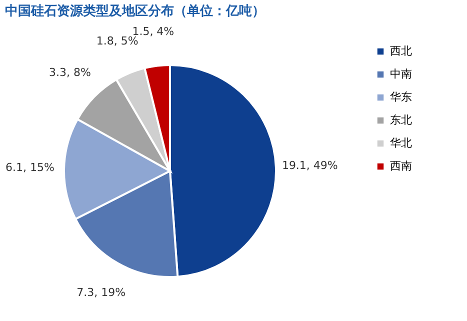 Image resolution: width=467 pixels, height=321 pixels. What do you see at coordinates (310, 165) in the screenshot?
I see `data-label: 19.1, 49%` at bounding box center [310, 165].